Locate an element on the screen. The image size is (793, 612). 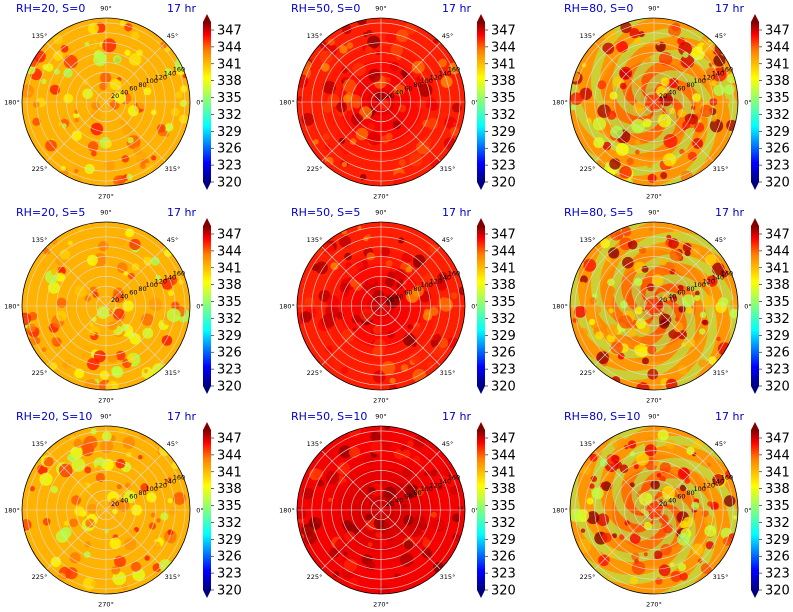
spiral-band is located at coordinates (623, 108).